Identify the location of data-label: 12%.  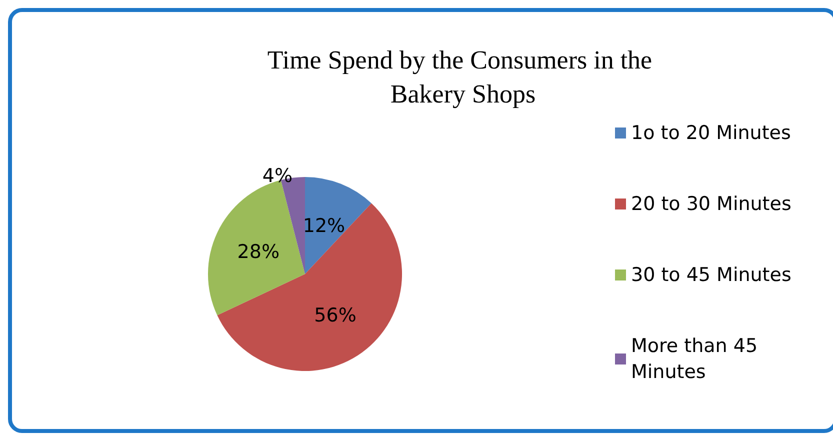
(324, 226).